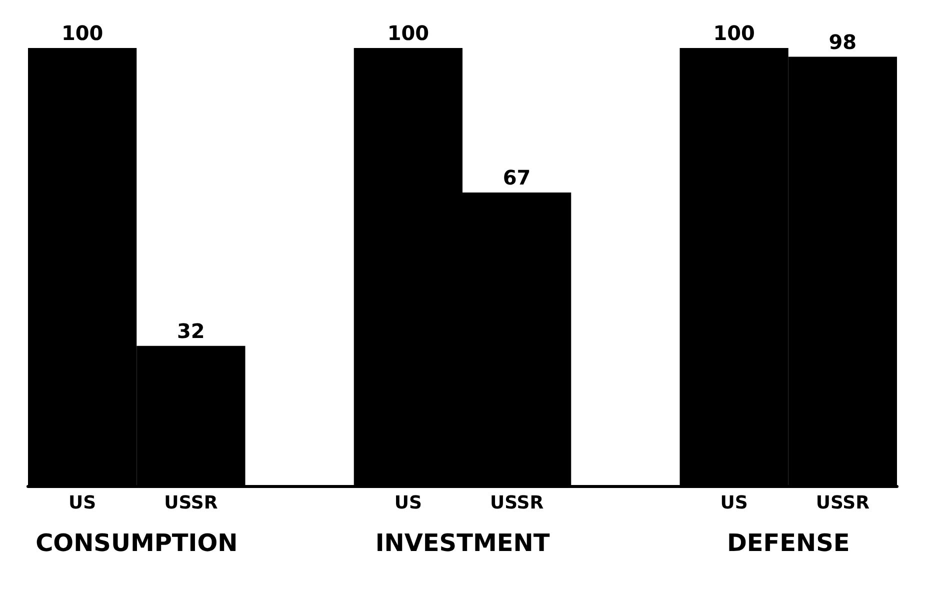 The width and height of the screenshot is (925, 589). I want to click on data-label: 67, so click(516, 178).